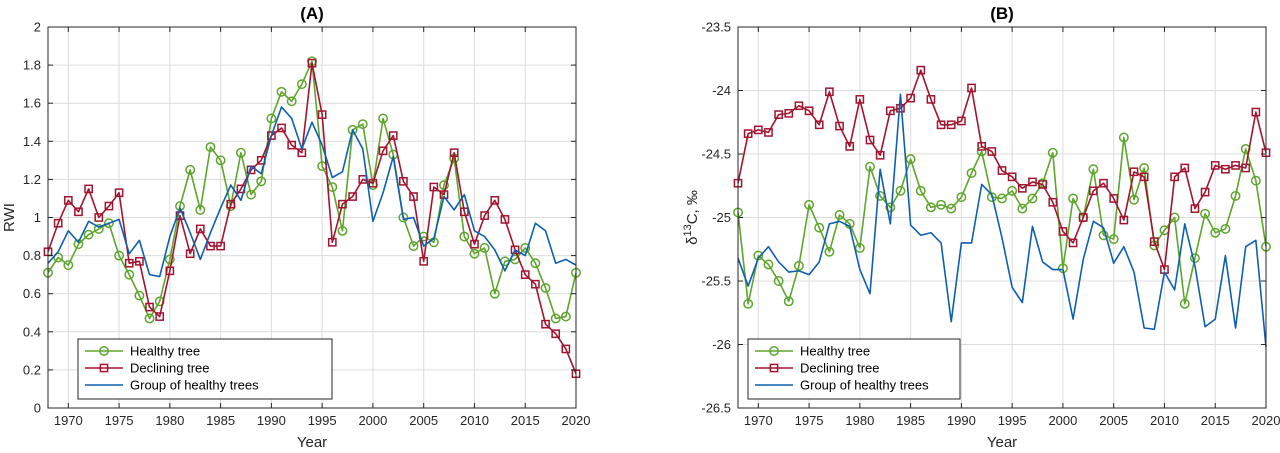 The height and width of the screenshot is (453, 1280). What do you see at coordinates (1215, 420) in the screenshot?
I see `x-tick-label: 2015` at bounding box center [1215, 420].